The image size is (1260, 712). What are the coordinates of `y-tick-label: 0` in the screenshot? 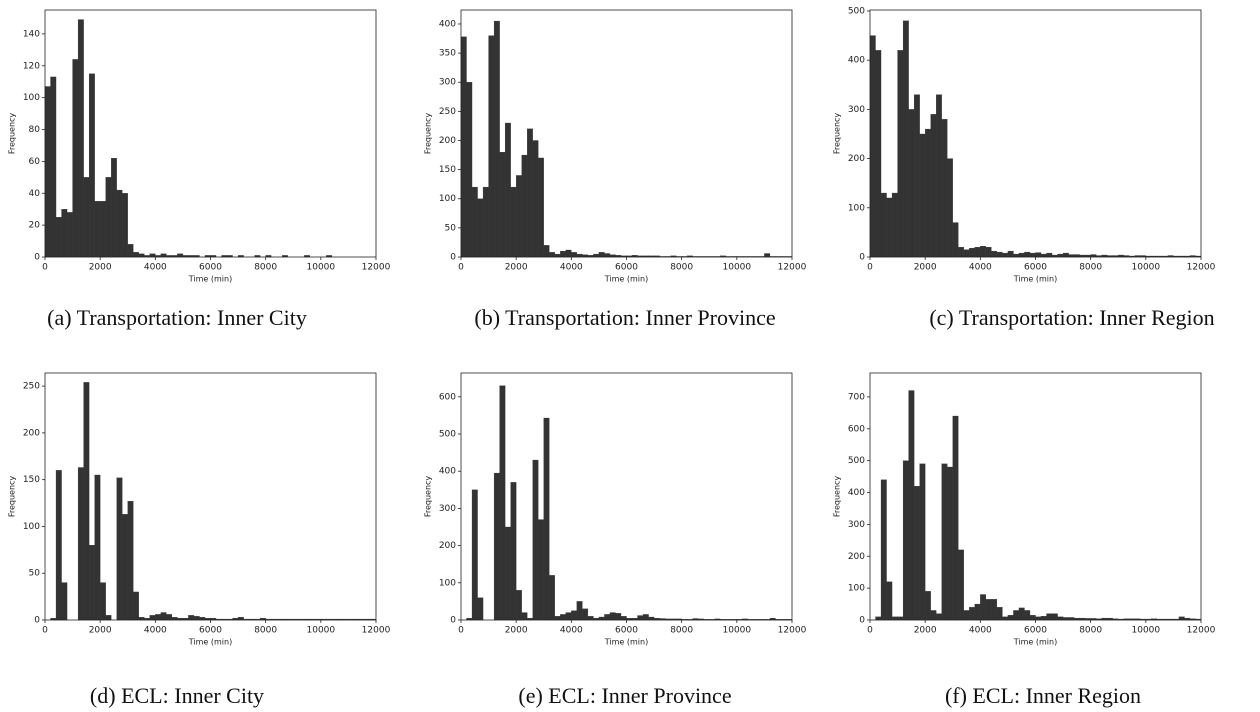 It's located at (862, 258).